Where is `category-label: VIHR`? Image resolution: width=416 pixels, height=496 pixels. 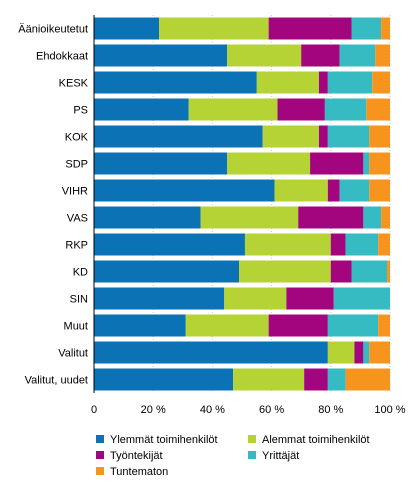 category-label: VIHR is located at coordinates (75, 192).